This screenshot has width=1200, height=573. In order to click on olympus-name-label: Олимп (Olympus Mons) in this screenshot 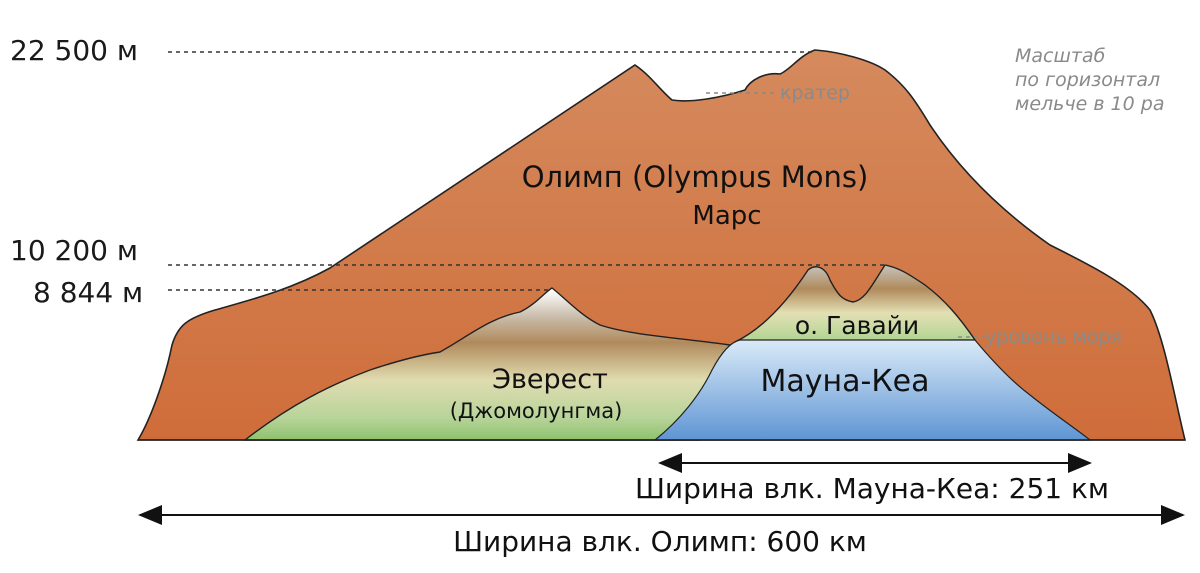, I will do `click(695, 177)`.